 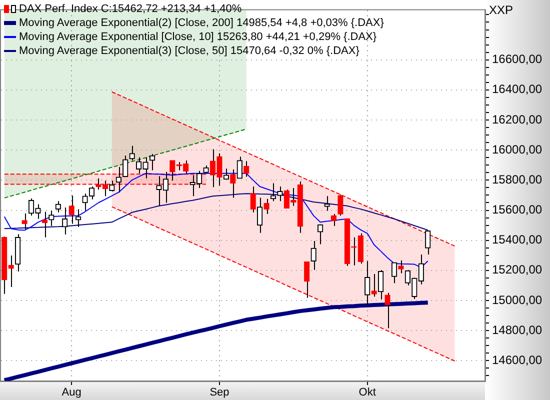 I want to click on line-series, so click(x=125, y=163).